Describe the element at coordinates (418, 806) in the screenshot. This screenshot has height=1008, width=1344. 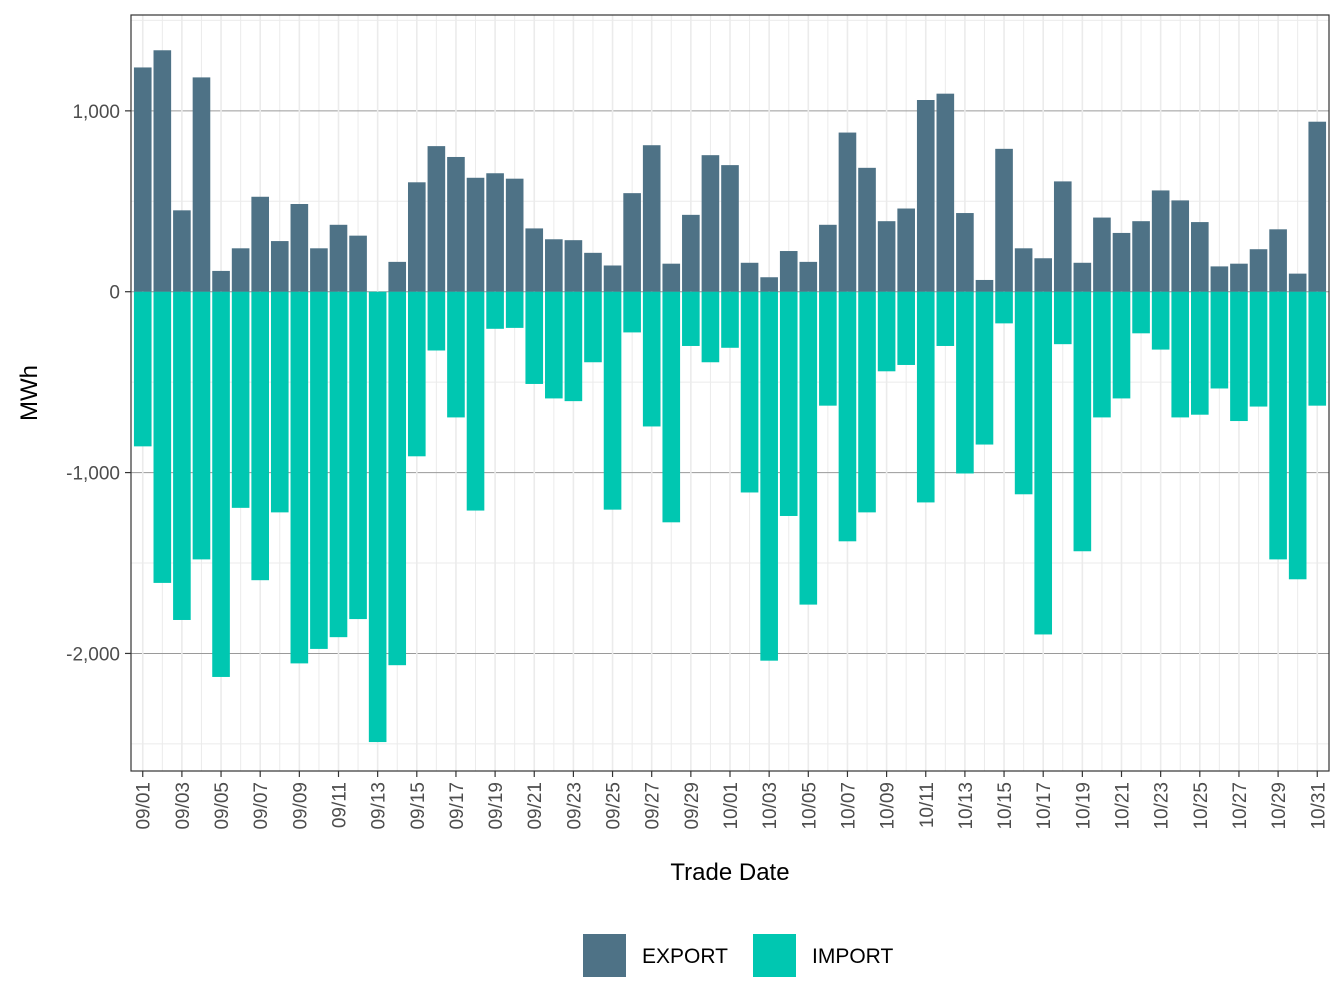
I see `x-tick-label: 09/15` at that location.